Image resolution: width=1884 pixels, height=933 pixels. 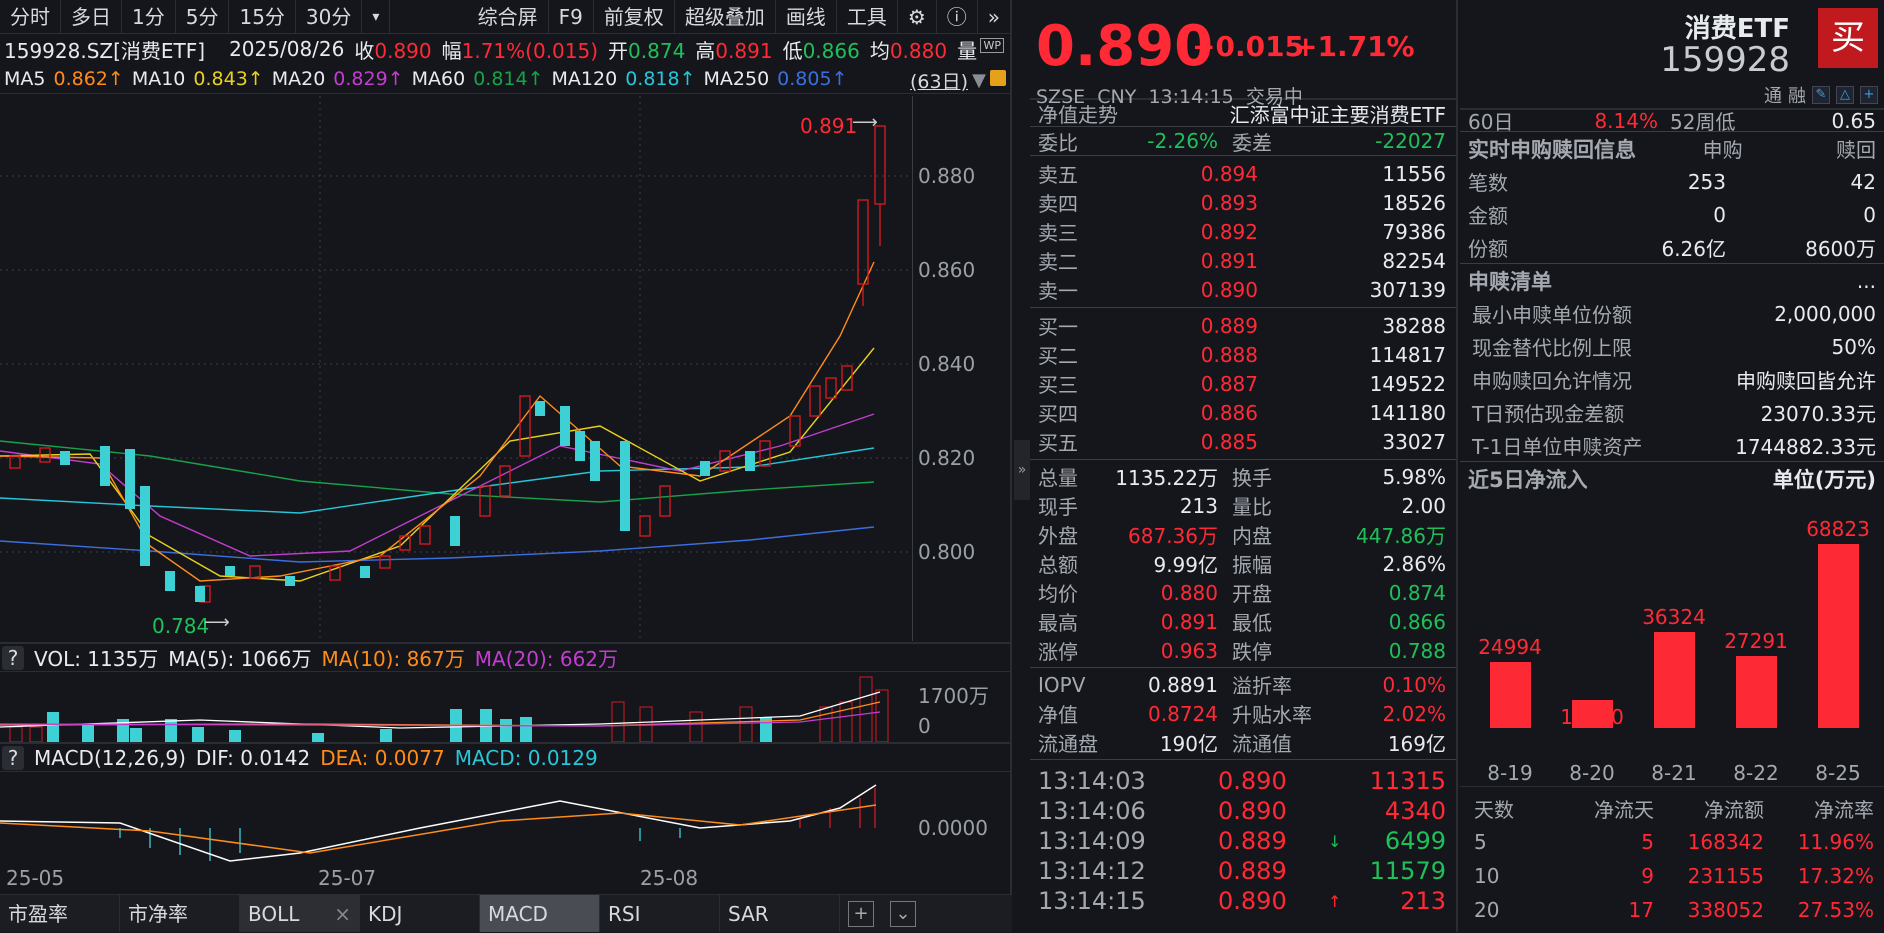 What do you see at coordinates (13, 657) in the screenshot?
I see `volume-help-button: ?` at bounding box center [13, 657].